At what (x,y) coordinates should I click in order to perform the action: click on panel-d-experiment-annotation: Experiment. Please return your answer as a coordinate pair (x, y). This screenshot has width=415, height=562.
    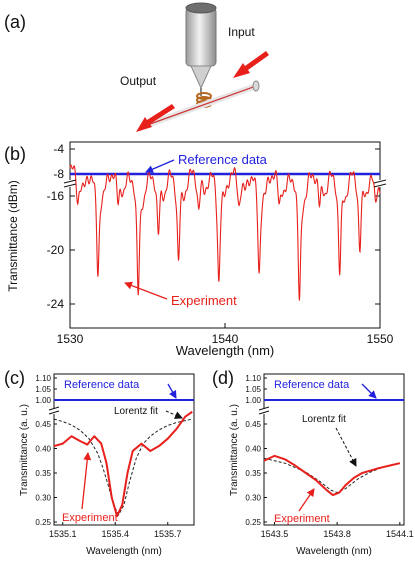
    Looking at the image, I should click on (302, 519).